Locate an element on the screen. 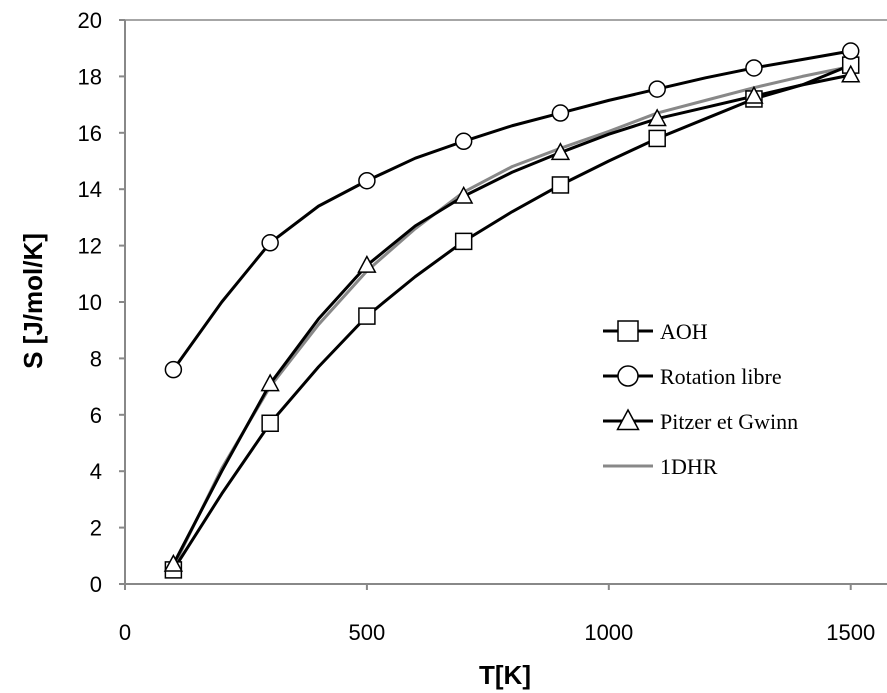 Image resolution: width=887 pixels, height=693 pixels. y-tick-label: 8 is located at coordinates (96, 358).